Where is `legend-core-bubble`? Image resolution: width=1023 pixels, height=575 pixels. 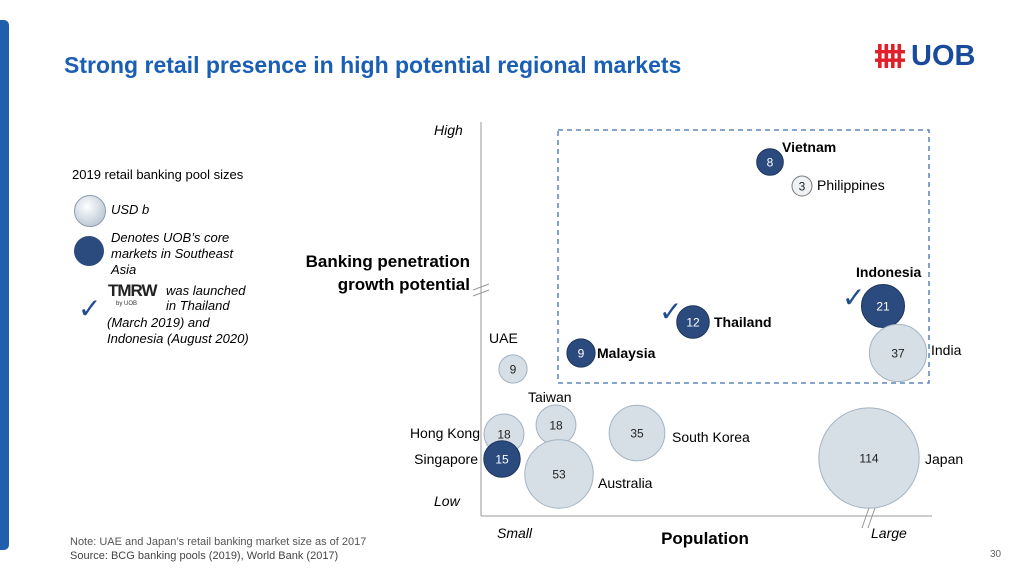 legend-core-bubble is located at coordinates (89, 251).